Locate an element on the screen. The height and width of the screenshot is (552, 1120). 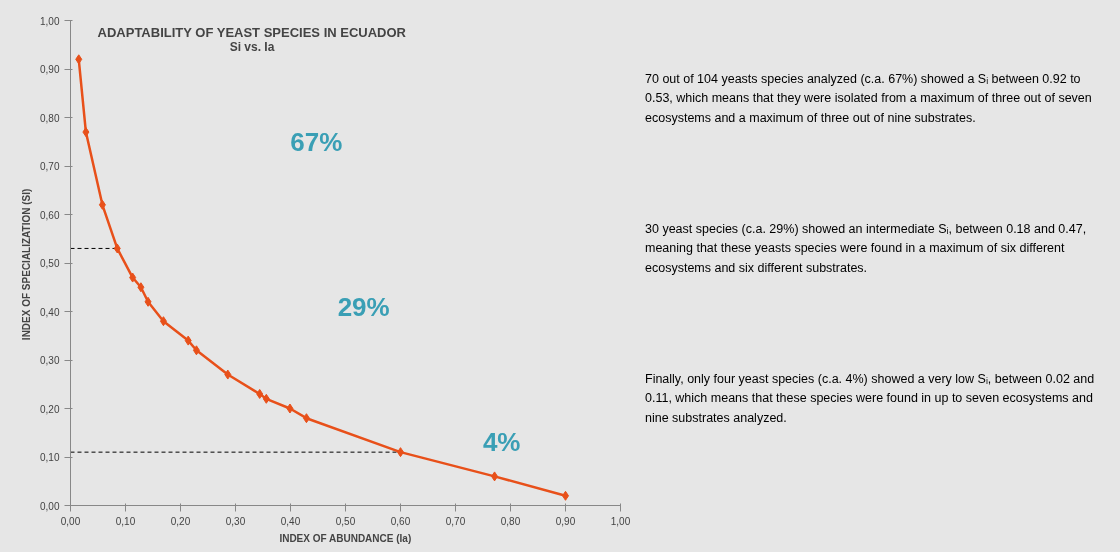
y-tick-label: 0,60 is located at coordinates (50, 215).